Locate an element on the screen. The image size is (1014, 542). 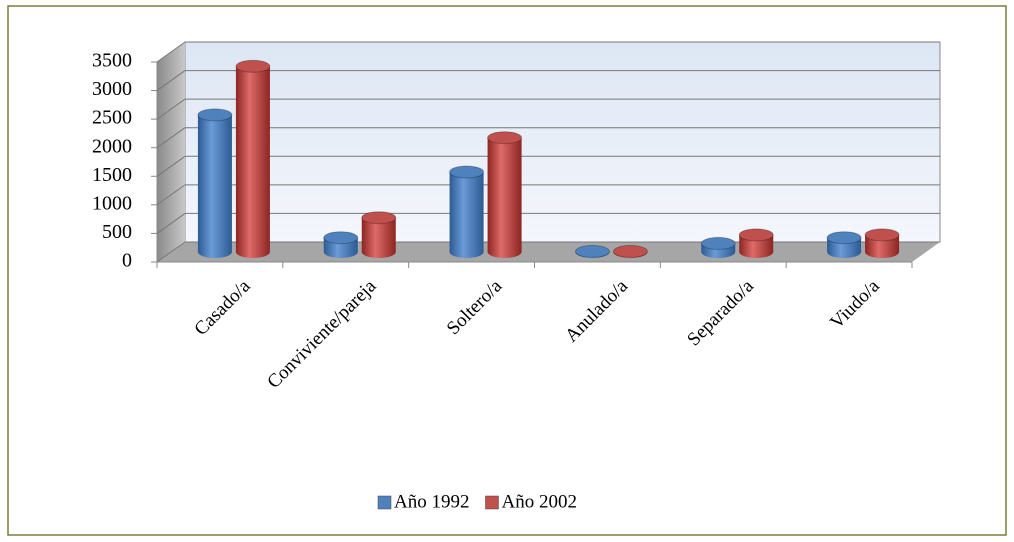
y-tick-label: 500 is located at coordinates (117, 232).